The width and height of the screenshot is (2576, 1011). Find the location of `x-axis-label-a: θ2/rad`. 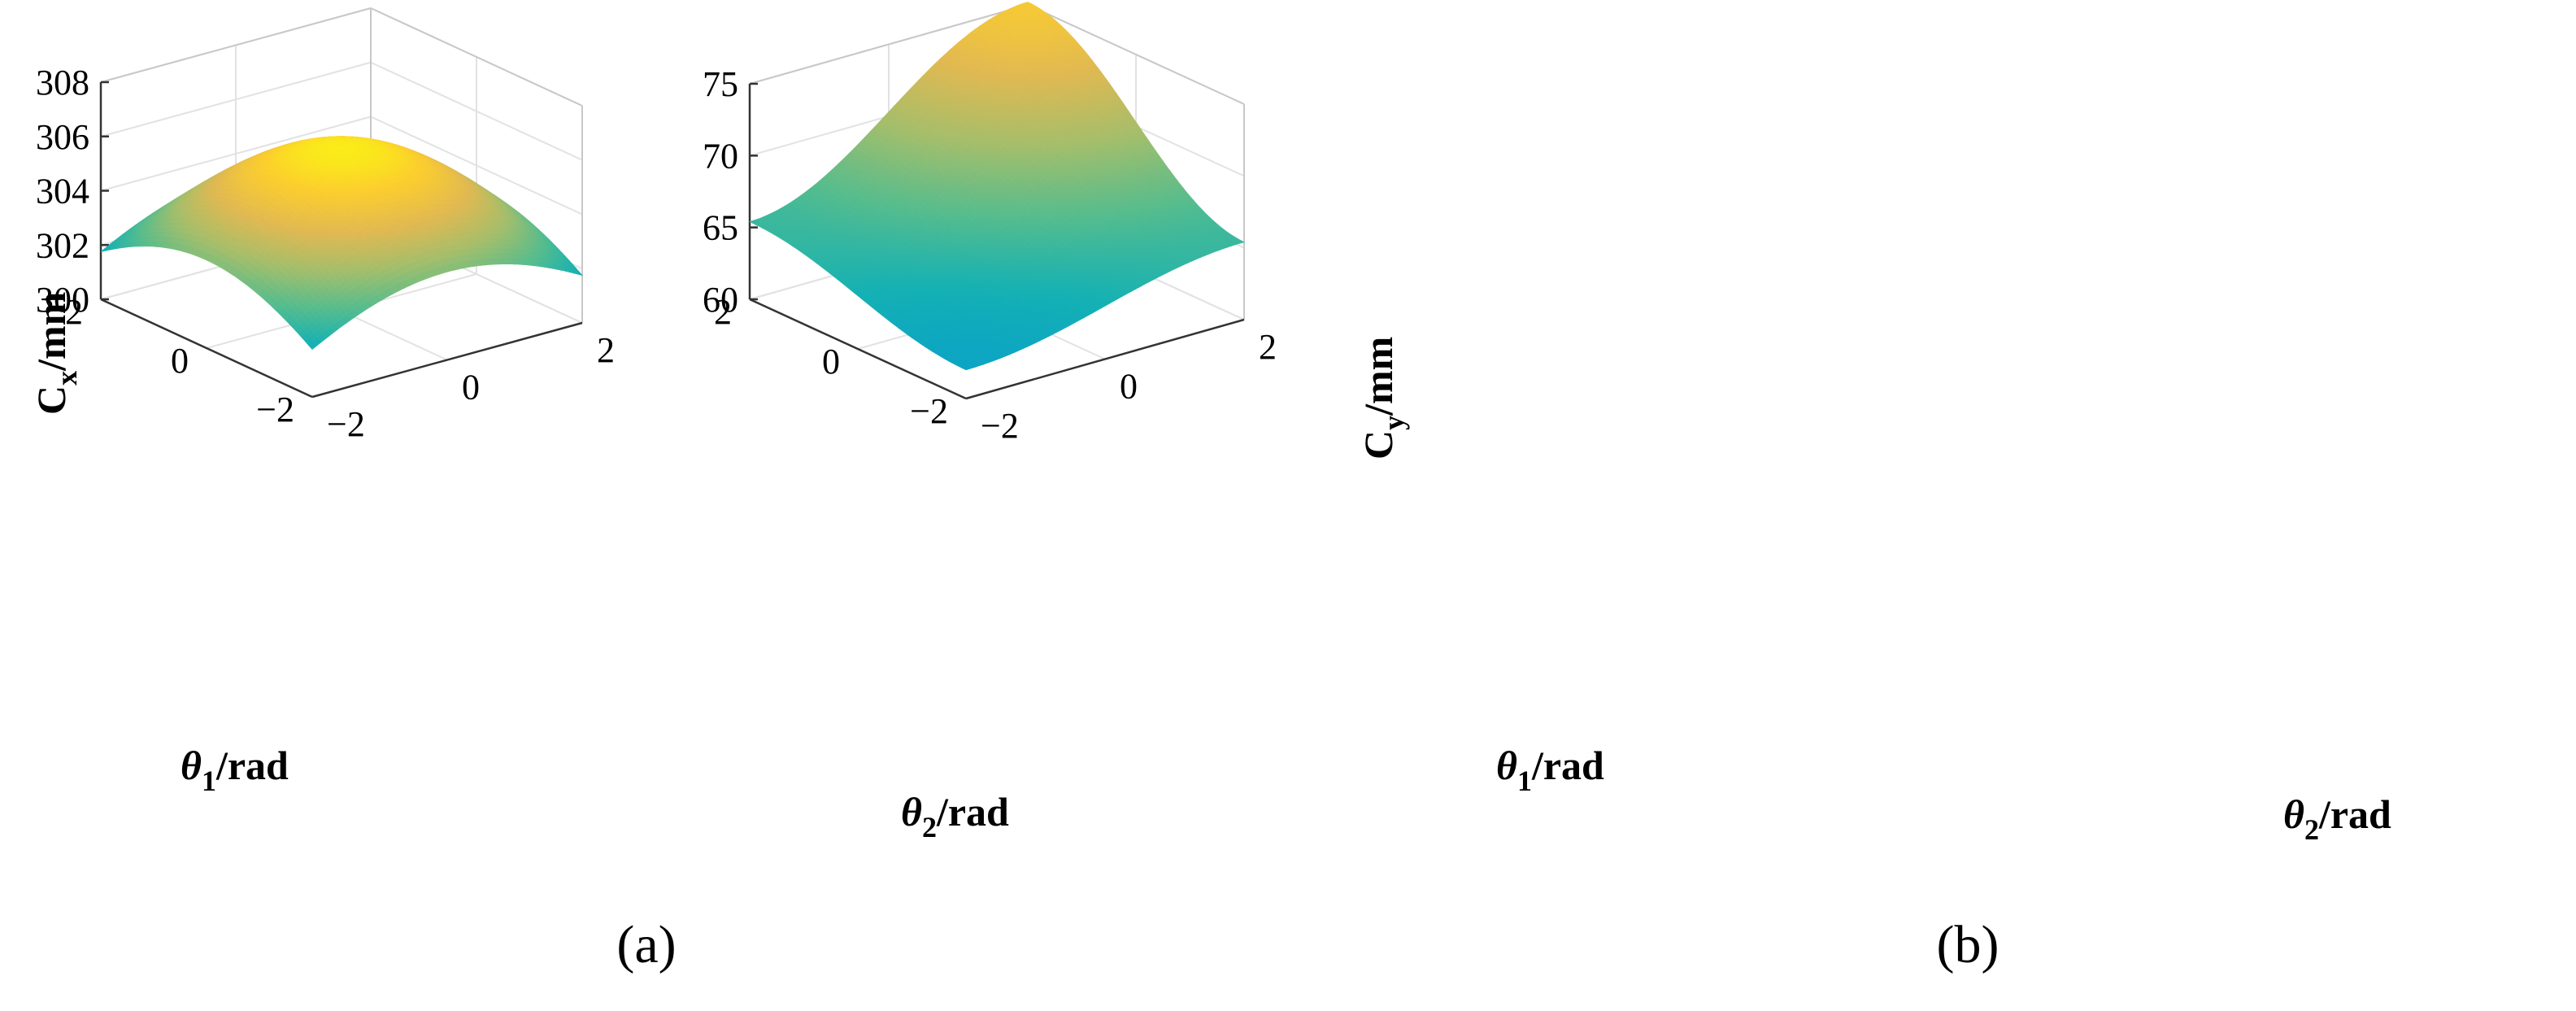

x-axis-label-a: θ2/rad is located at coordinates (955, 816).